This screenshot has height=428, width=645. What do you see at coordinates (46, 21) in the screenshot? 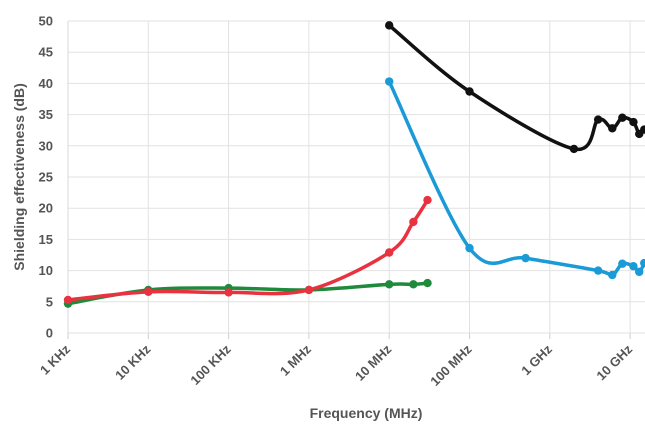
I see `y-tick-label: 50` at bounding box center [46, 21].